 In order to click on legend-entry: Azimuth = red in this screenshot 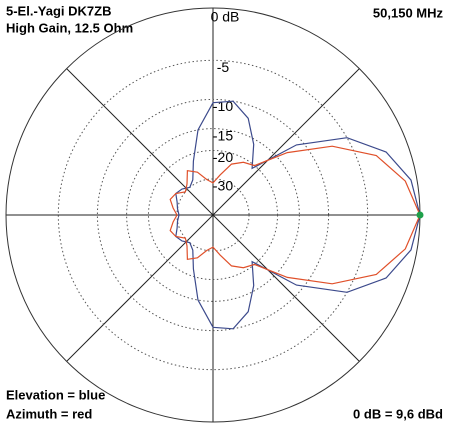, I will do `click(49, 413)`.